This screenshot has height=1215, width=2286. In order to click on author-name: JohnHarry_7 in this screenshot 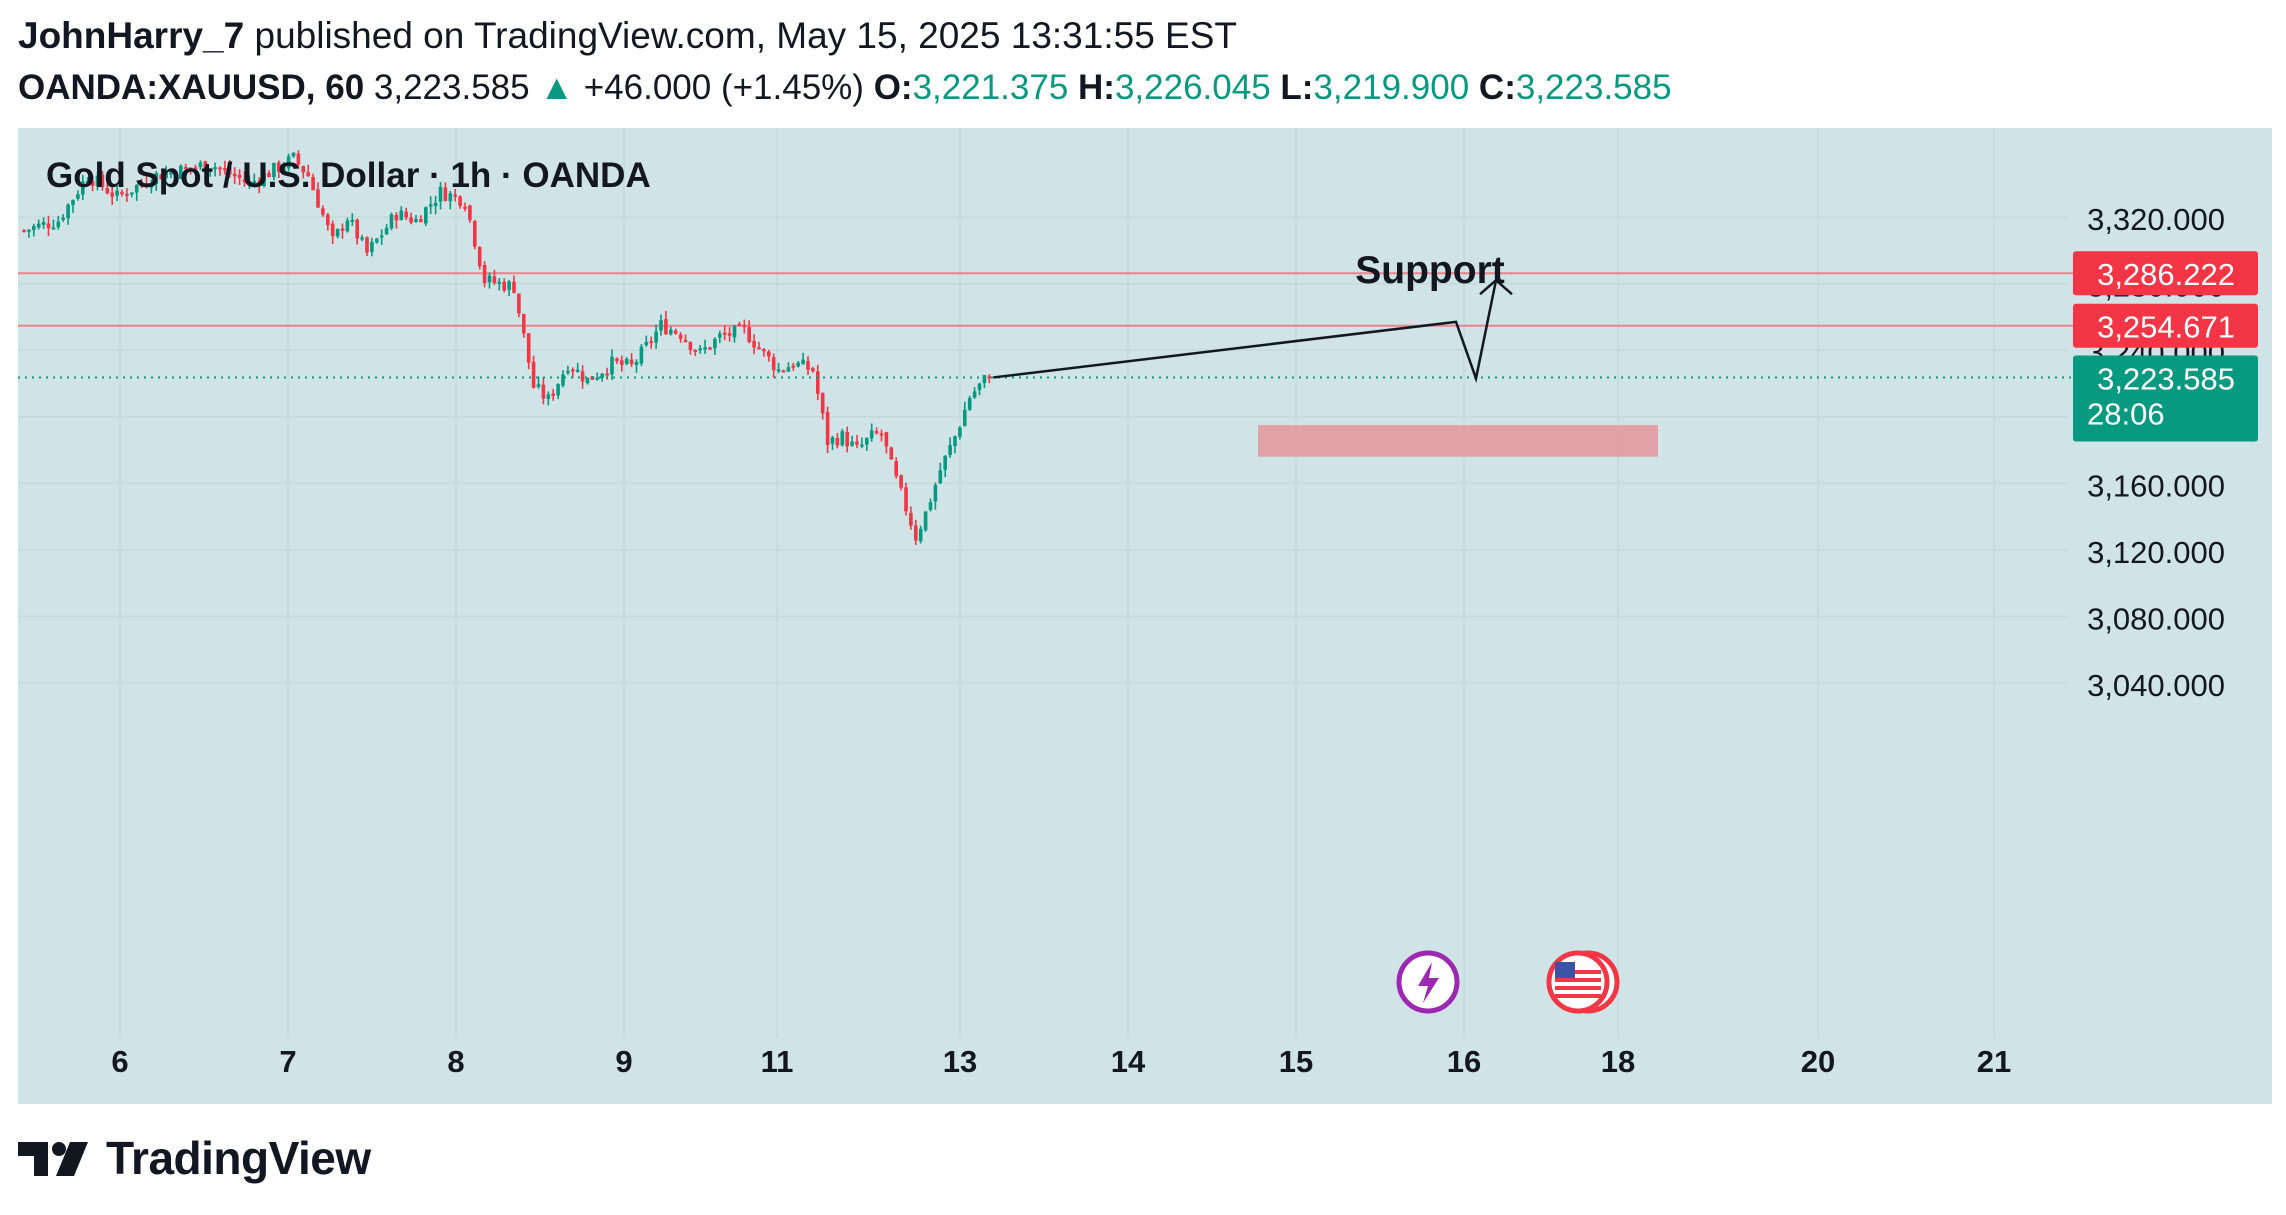, I will do `click(131, 35)`.